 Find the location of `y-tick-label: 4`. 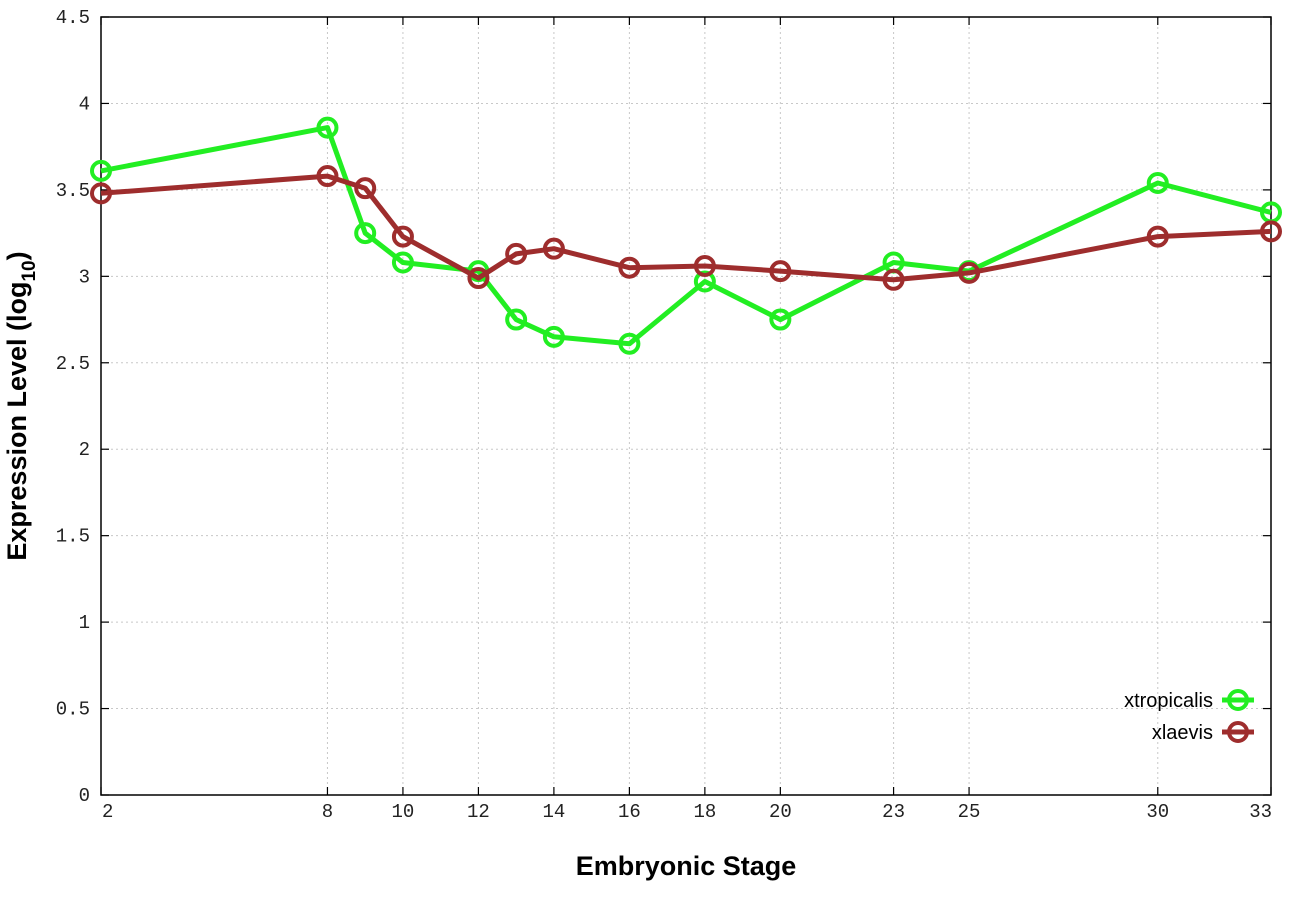

y-tick-label: 4 is located at coordinates (84, 104).